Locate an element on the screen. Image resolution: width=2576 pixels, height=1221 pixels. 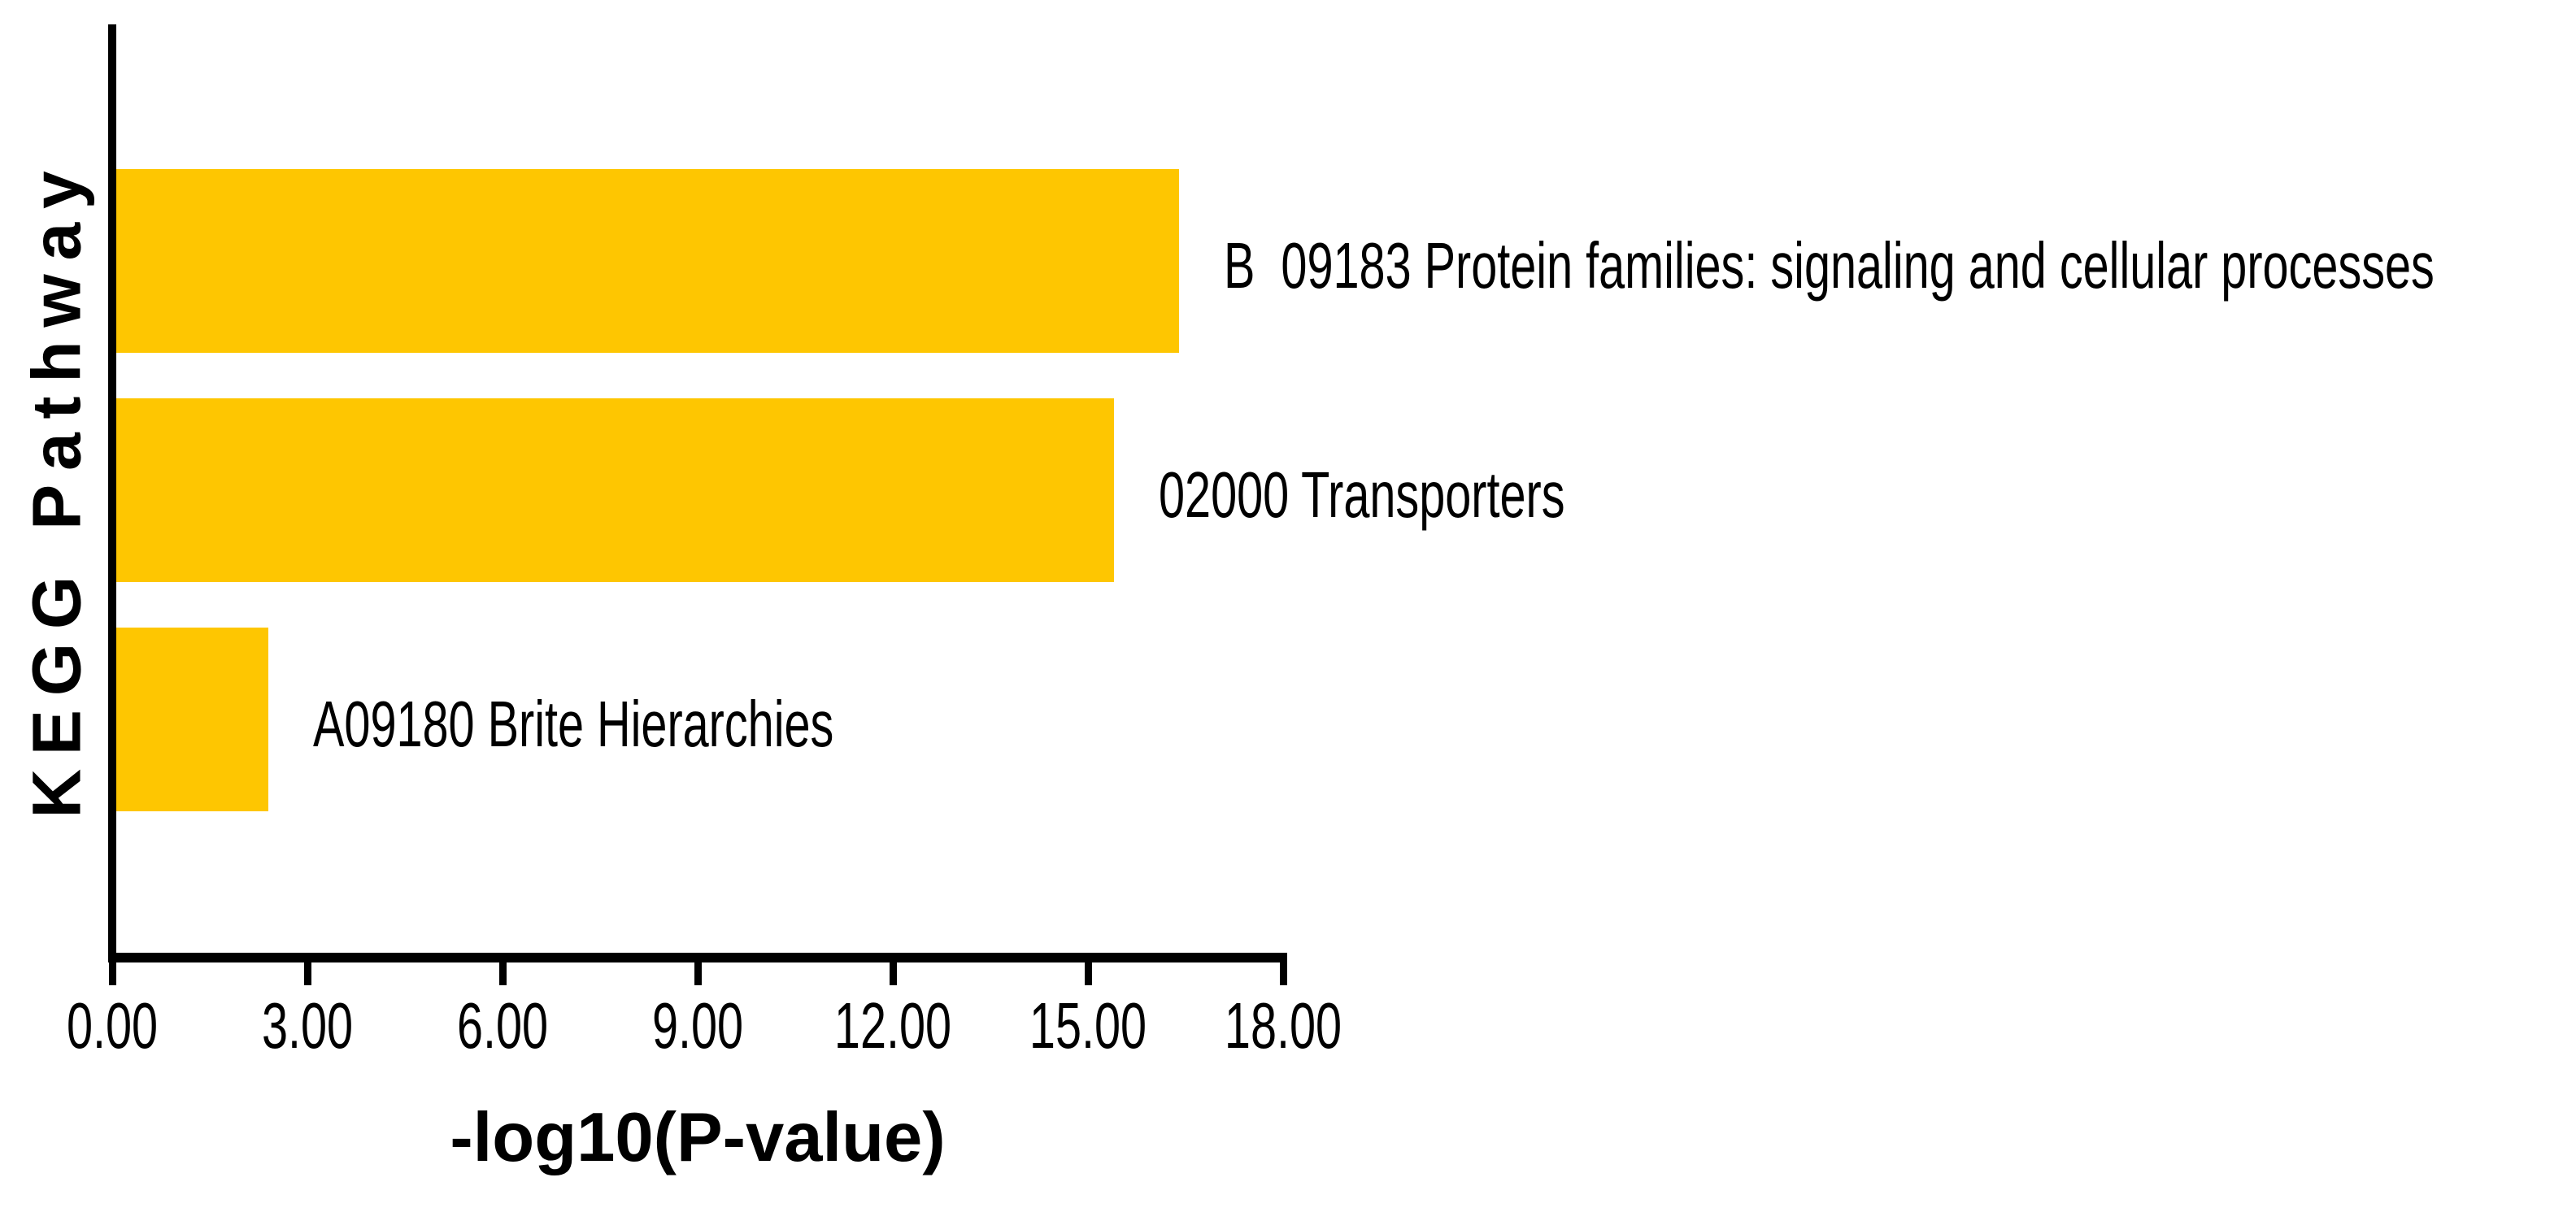
x-axis-line is located at coordinates (698, 958).